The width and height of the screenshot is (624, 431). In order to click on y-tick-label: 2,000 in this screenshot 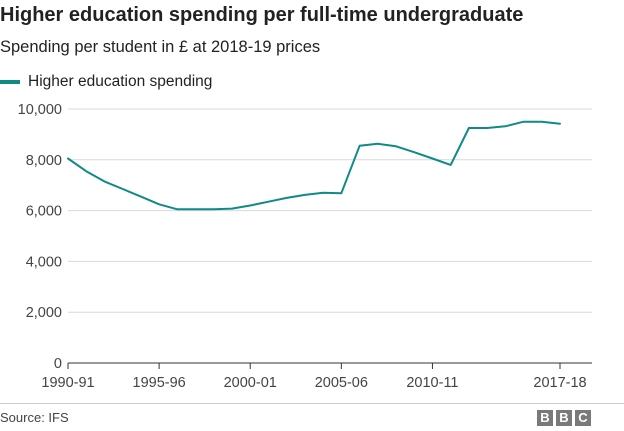, I will do `click(44, 313)`.